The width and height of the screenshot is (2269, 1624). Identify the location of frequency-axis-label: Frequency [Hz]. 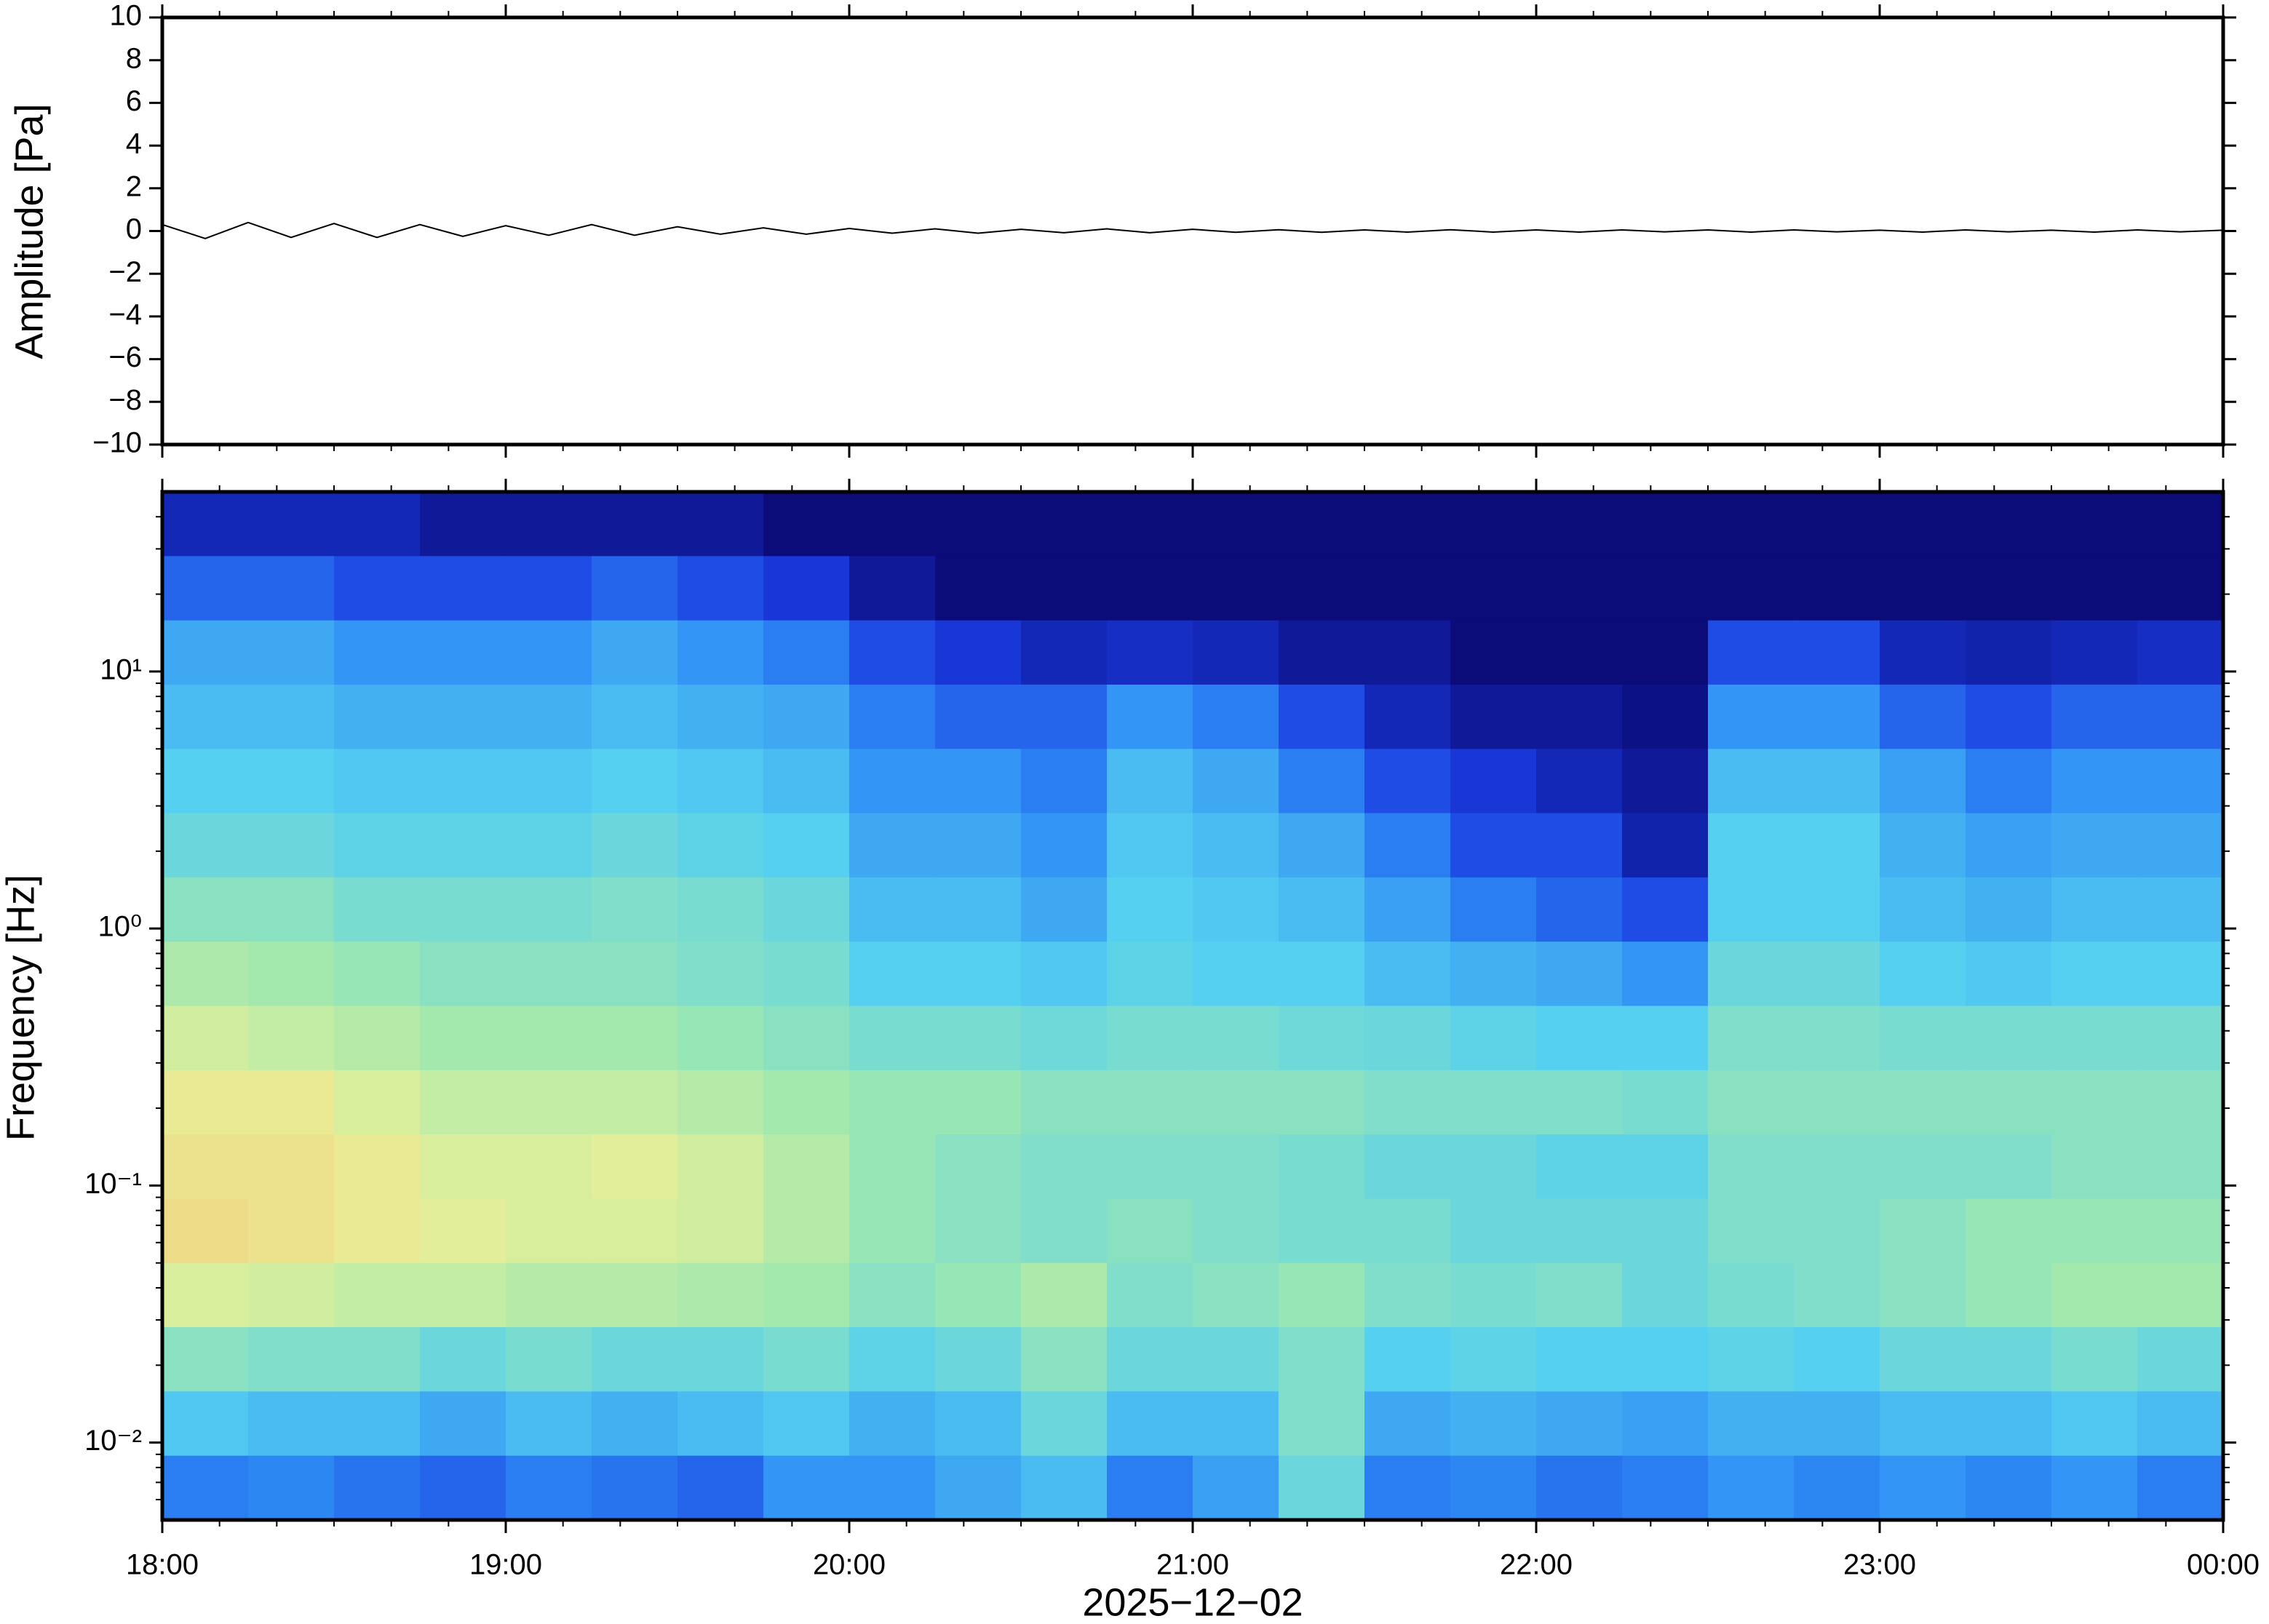
(21, 1008).